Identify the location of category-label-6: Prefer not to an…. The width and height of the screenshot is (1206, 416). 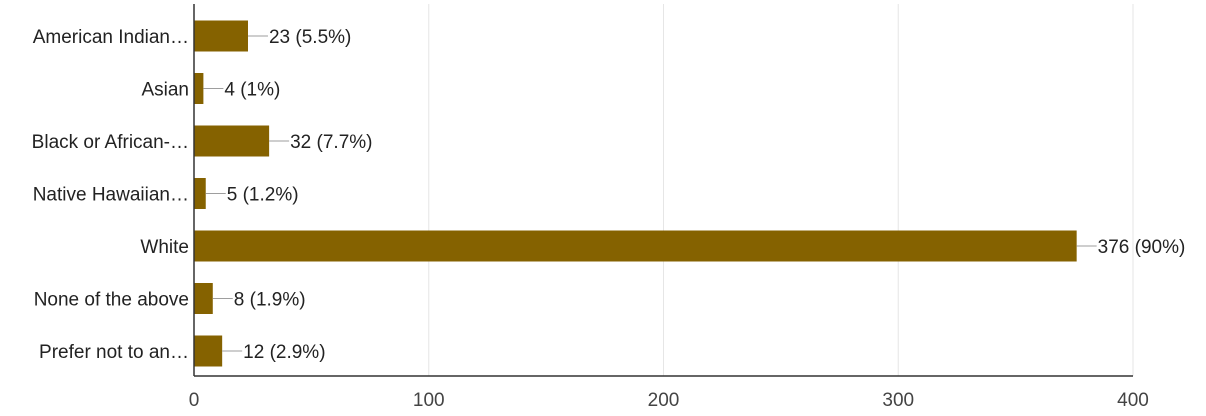
(114, 352).